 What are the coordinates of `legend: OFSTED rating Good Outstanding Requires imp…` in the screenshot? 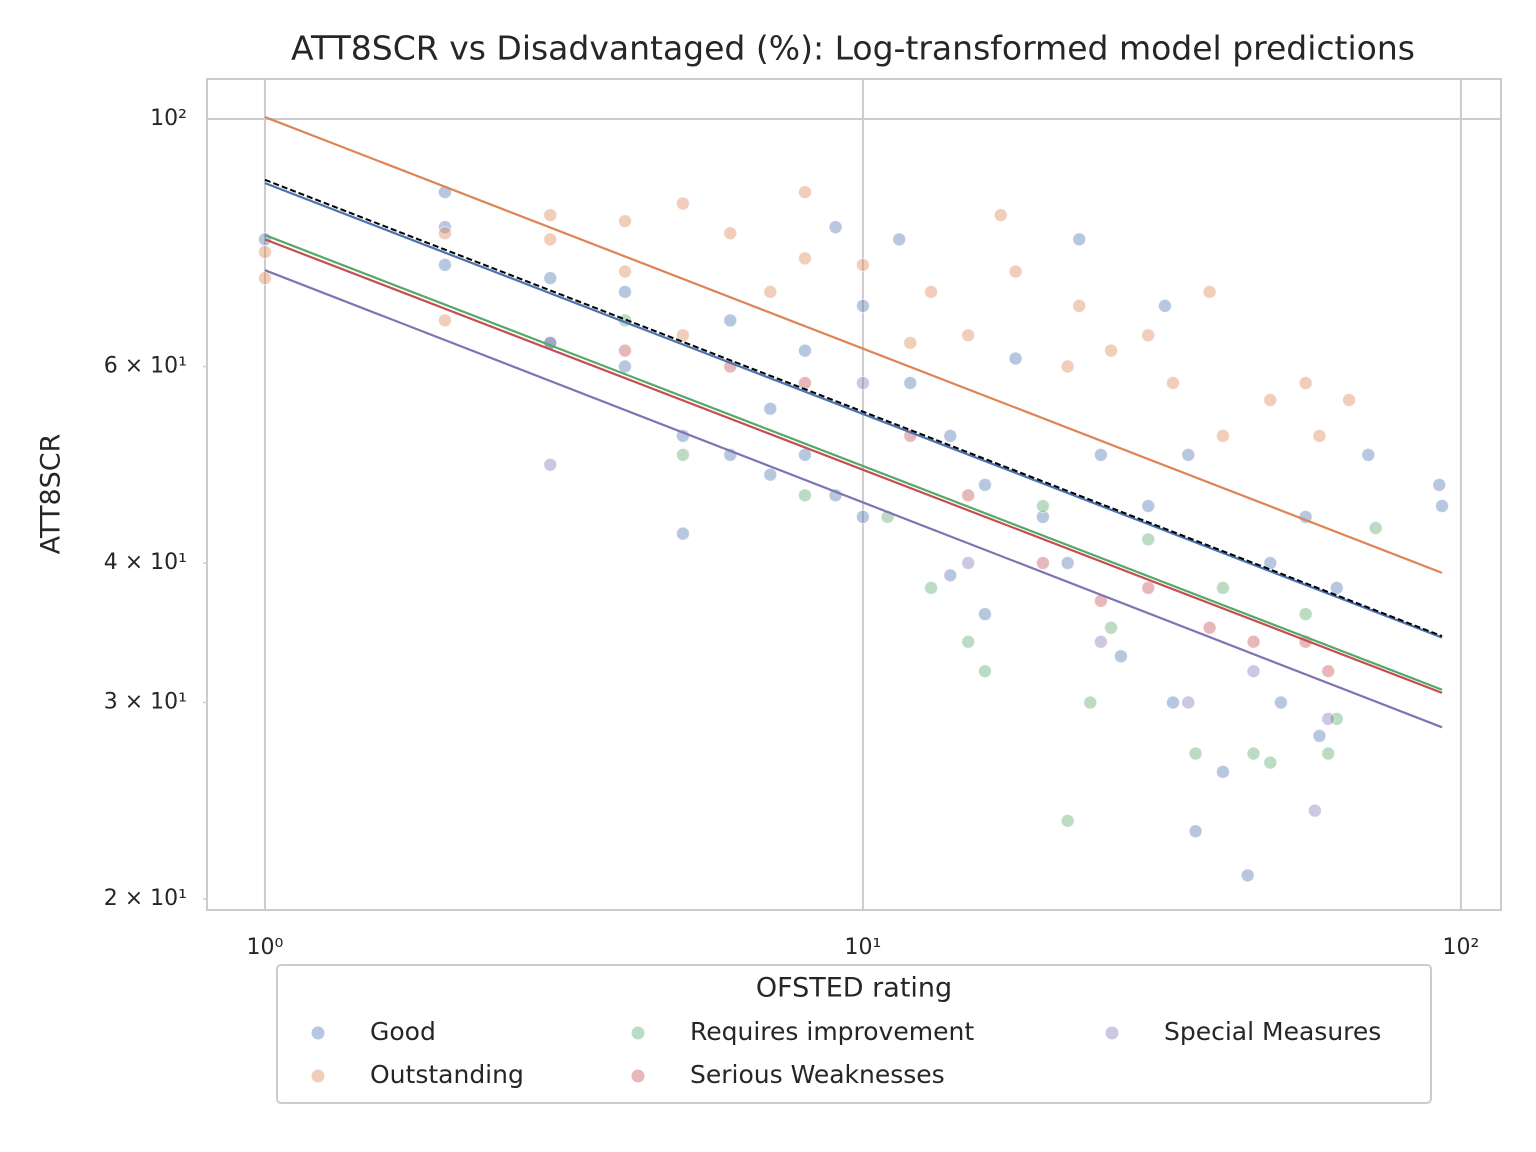 It's located at (854, 1034).